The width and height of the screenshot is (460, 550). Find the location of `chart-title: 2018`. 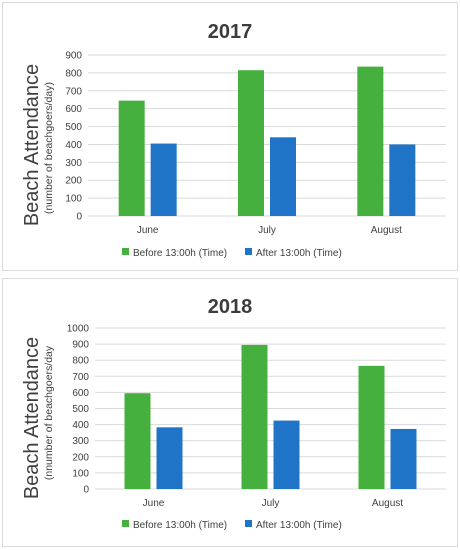

chart-title: 2018 is located at coordinates (230, 307).